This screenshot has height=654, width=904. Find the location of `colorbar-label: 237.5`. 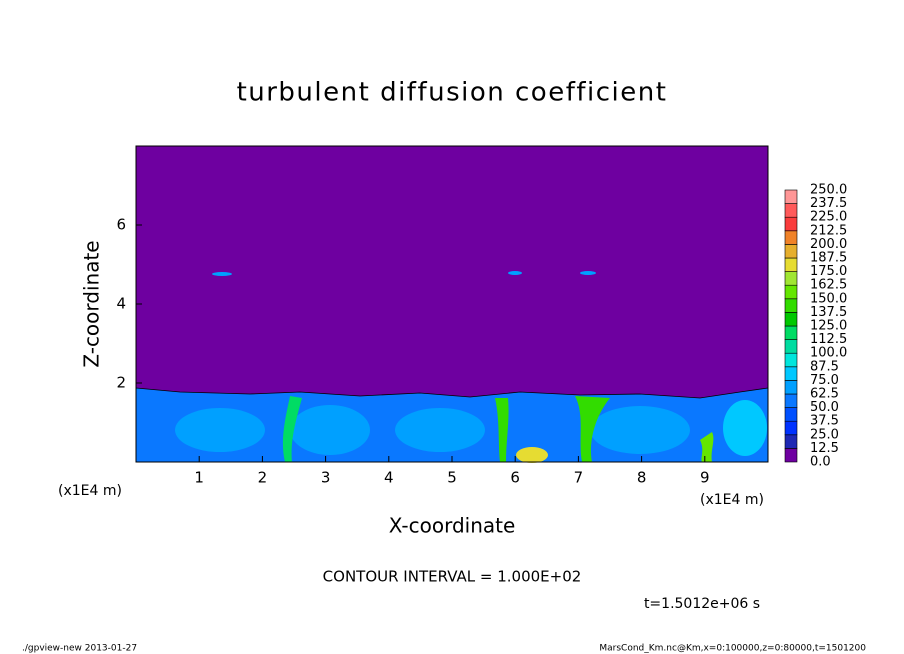

colorbar-label: 237.5 is located at coordinates (828, 203).